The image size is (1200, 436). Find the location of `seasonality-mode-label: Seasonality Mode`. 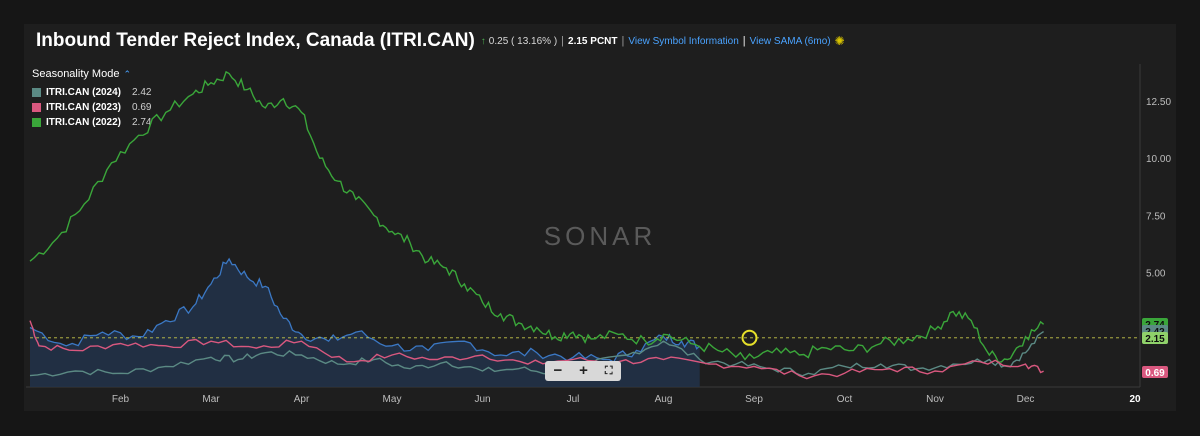

seasonality-mode-label: Seasonality Mode is located at coordinates (76, 74).